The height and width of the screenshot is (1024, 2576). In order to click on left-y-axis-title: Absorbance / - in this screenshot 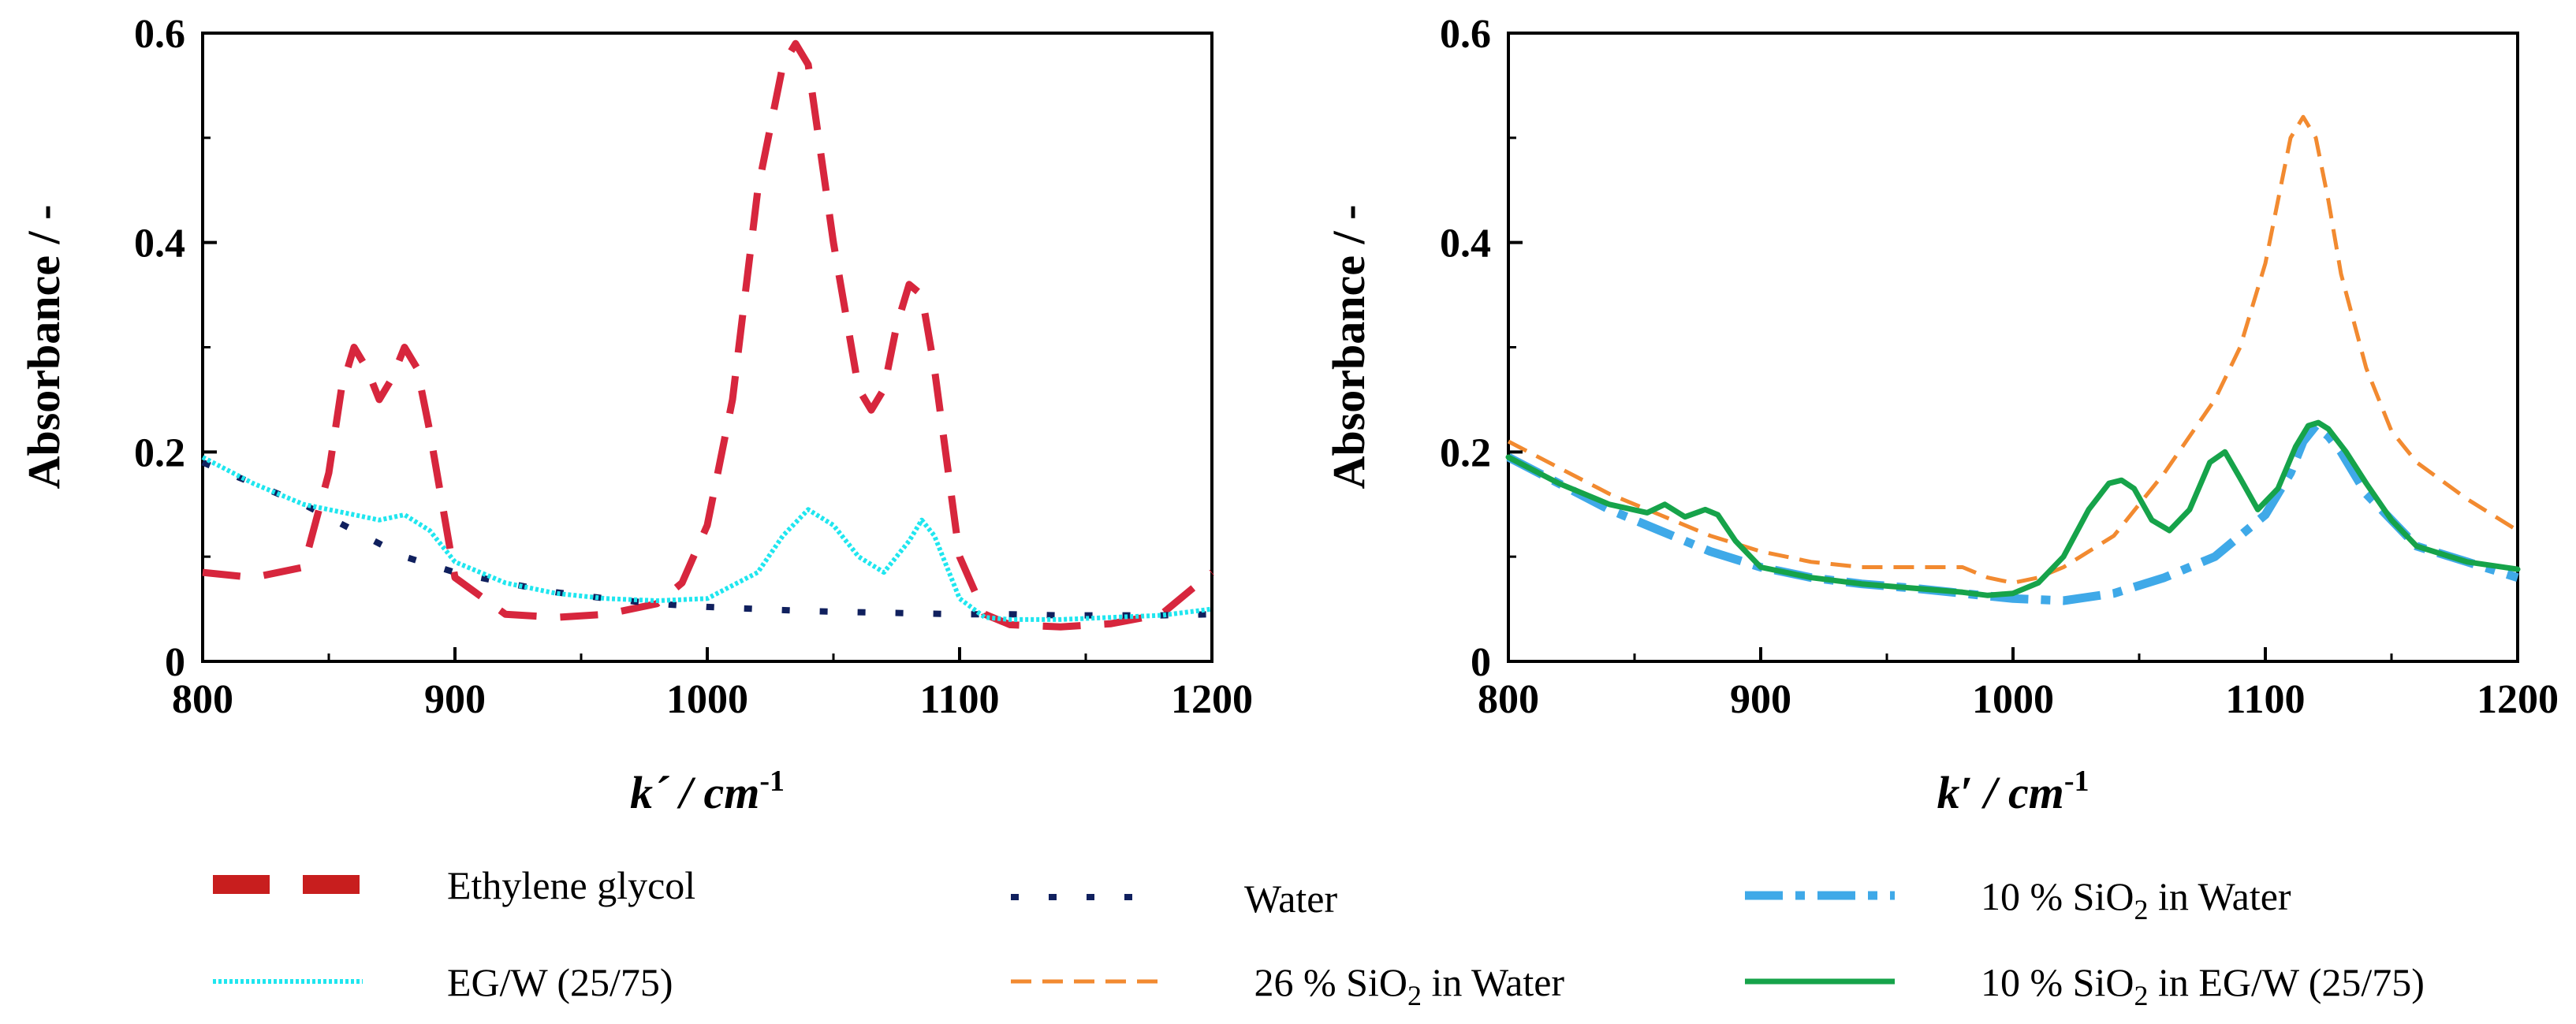, I will do `click(44, 347)`.